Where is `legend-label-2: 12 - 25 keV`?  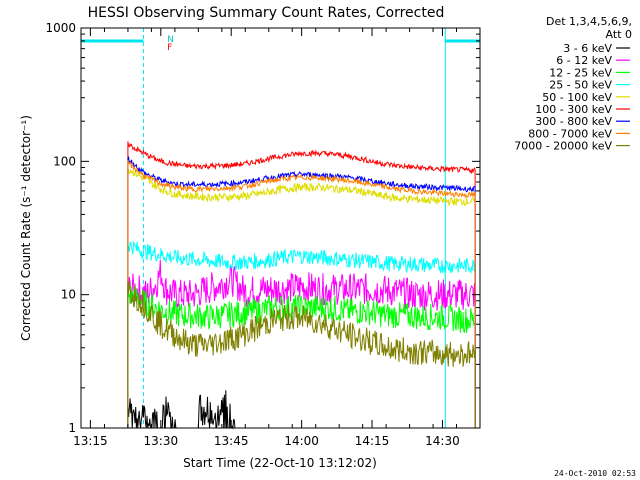
legend-label-2: 12 - 25 keV is located at coordinates (580, 72).